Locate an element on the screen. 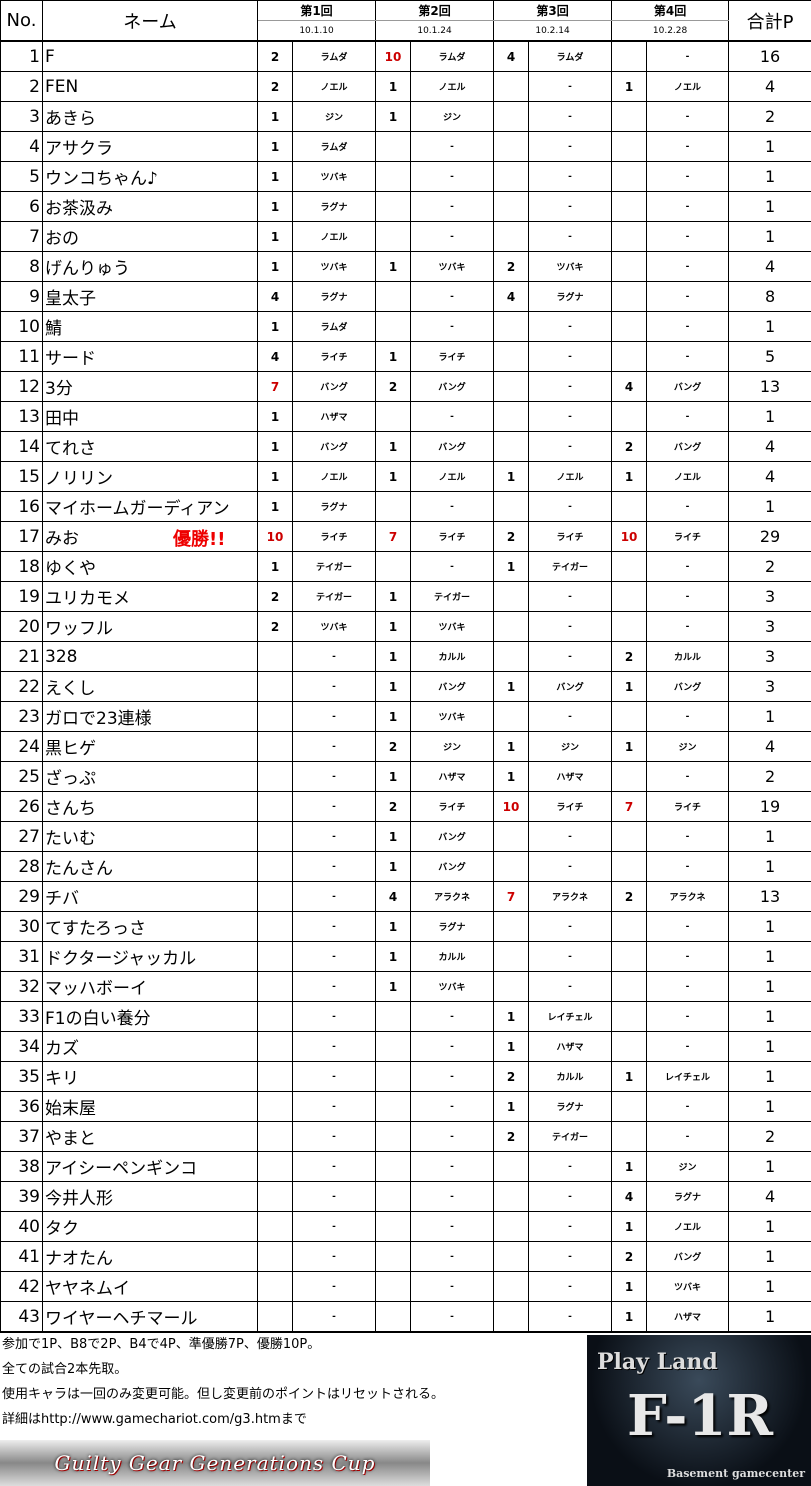 This screenshot has width=811, height=1486. row-number-text: 18 is located at coordinates (29, 566).